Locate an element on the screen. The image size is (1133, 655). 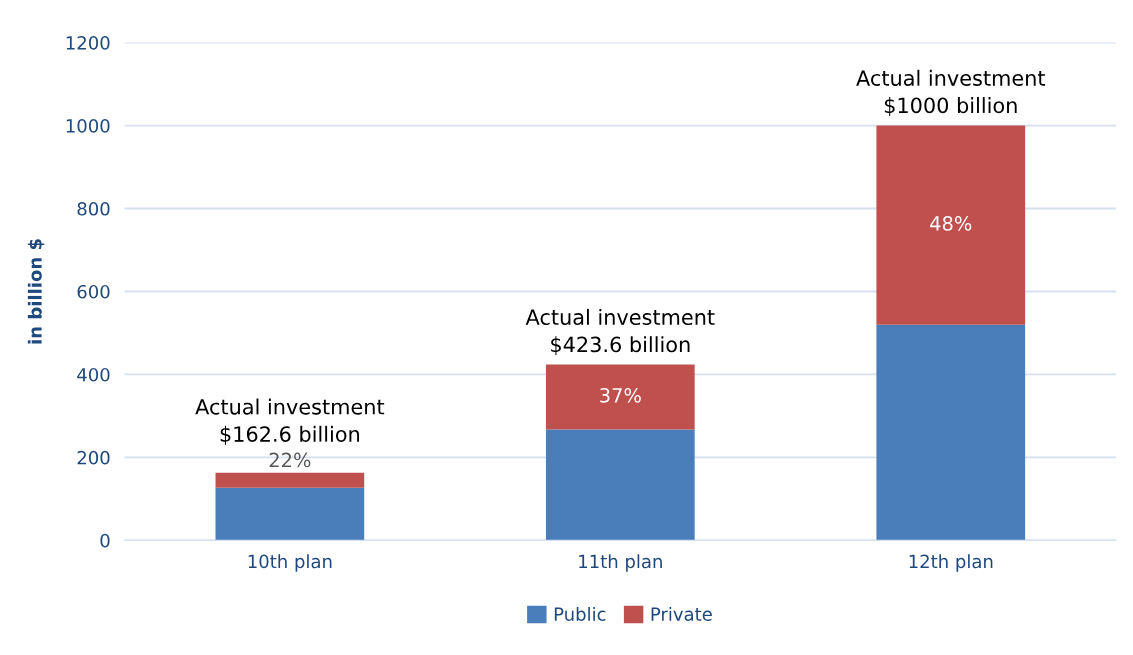
annotation: 48% is located at coordinates (951, 223).